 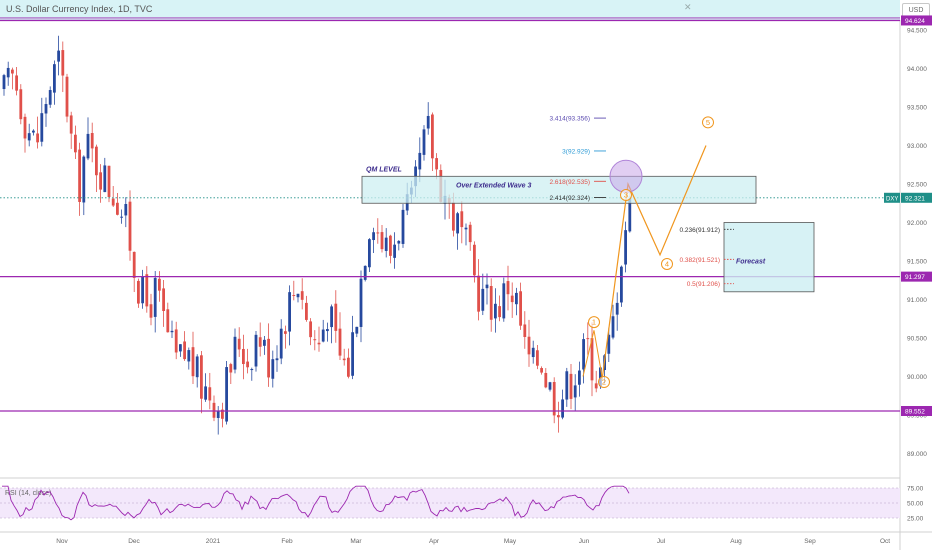 What do you see at coordinates (915, 489) in the screenshot?
I see `rsi-tick-label: 75.00` at bounding box center [915, 489].